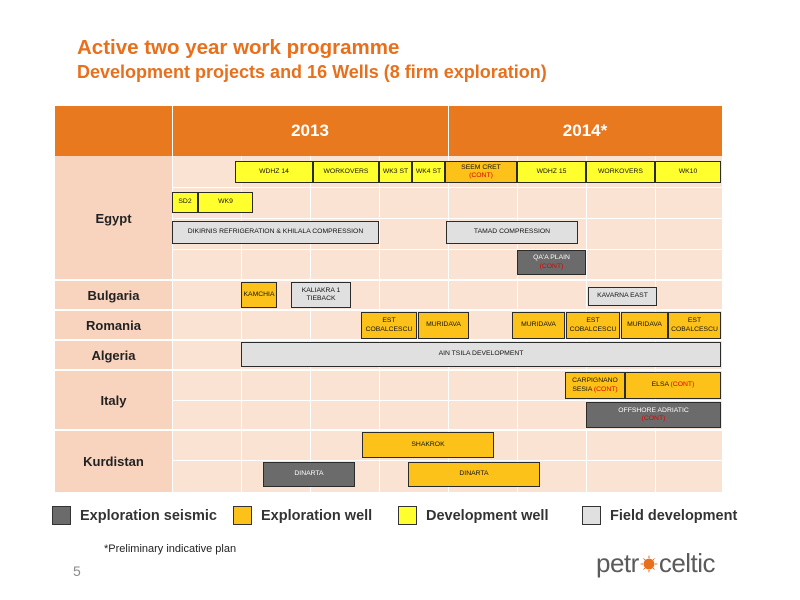 The height and width of the screenshot is (600, 800). What do you see at coordinates (113, 355) in the screenshot?
I see `country-algeria: Algeria` at bounding box center [113, 355].